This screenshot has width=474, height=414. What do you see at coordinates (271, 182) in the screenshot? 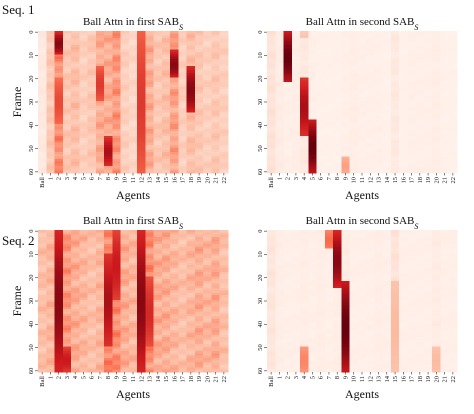
I see `x-tick-label: Ball` at bounding box center [271, 182].